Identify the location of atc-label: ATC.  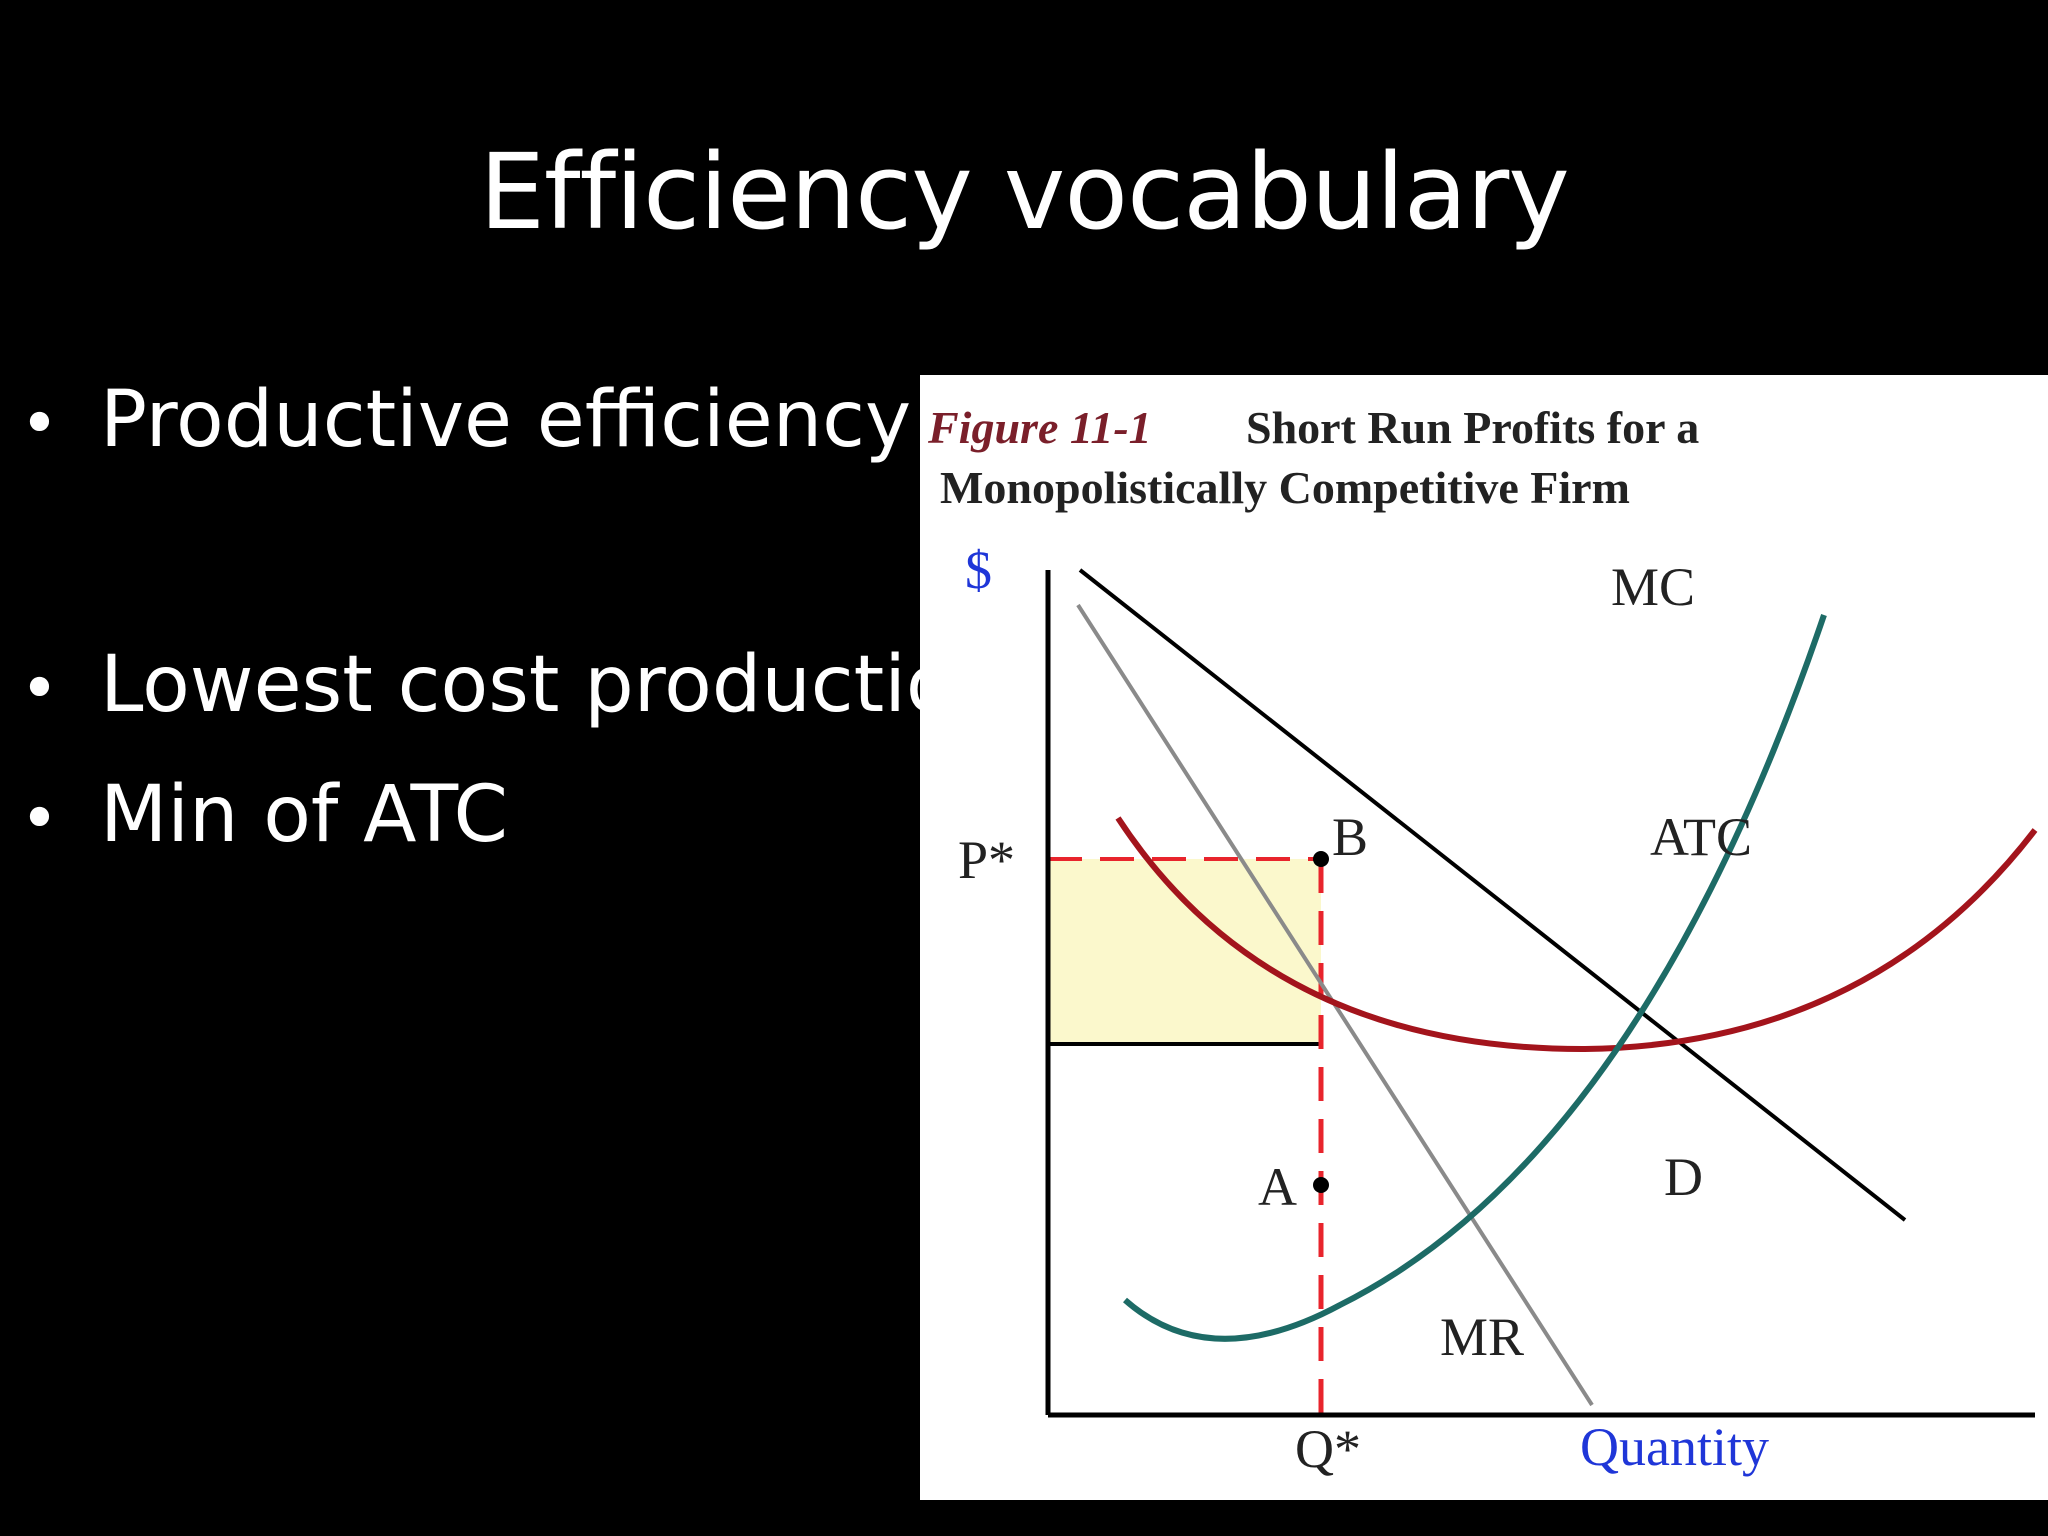
(1701, 837).